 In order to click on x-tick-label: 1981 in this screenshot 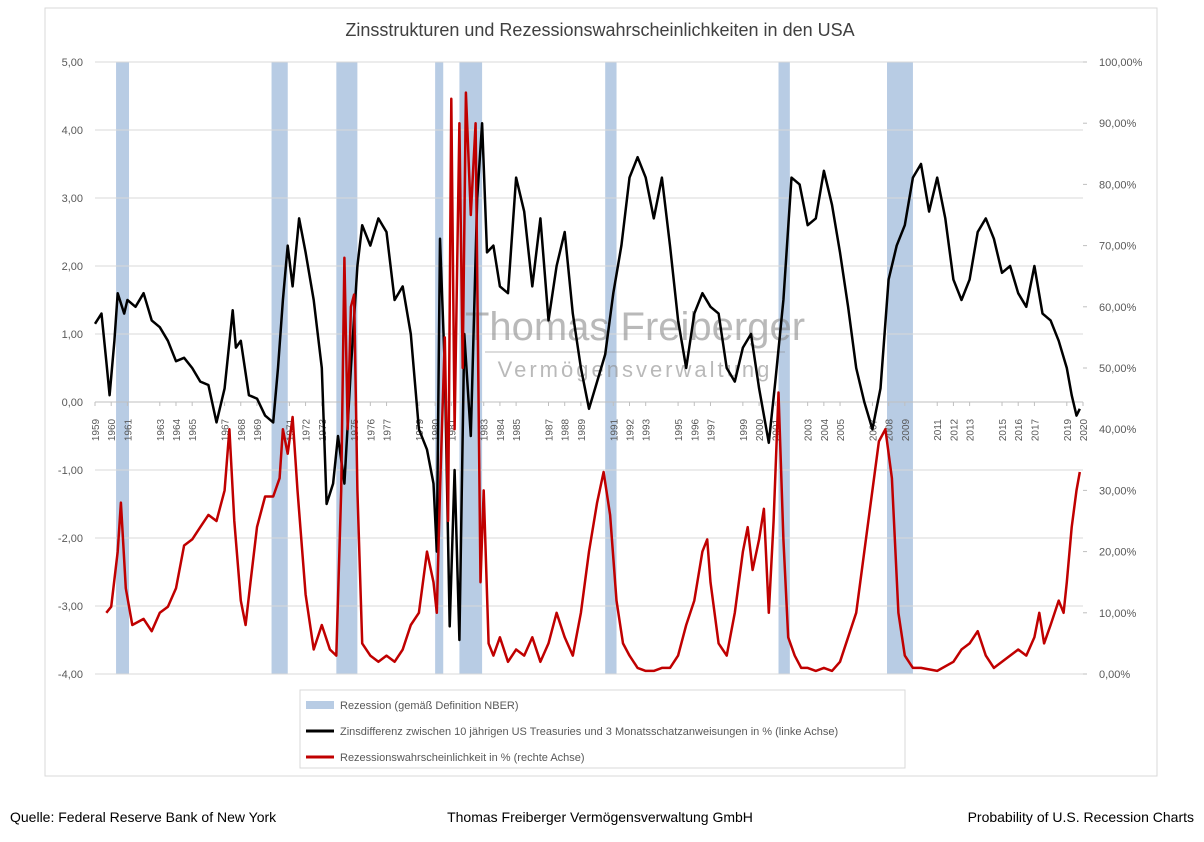, I will do `click(452, 429)`.